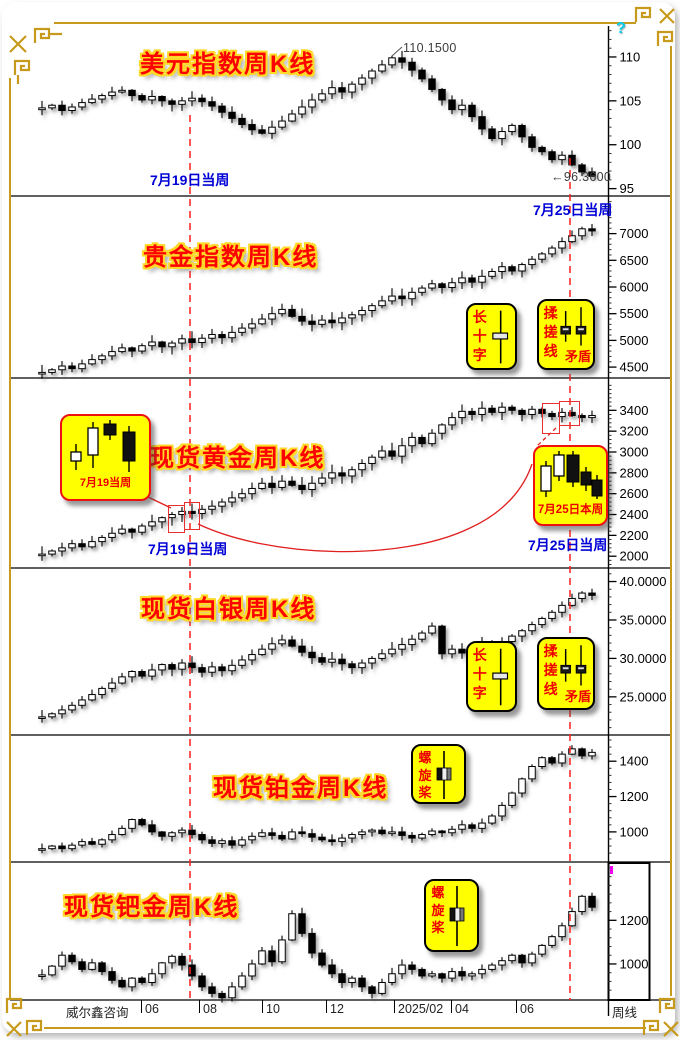 The width and height of the screenshot is (680, 1040). What do you see at coordinates (631, 144) in the screenshot?
I see `svg-text: 100` at bounding box center [631, 144].